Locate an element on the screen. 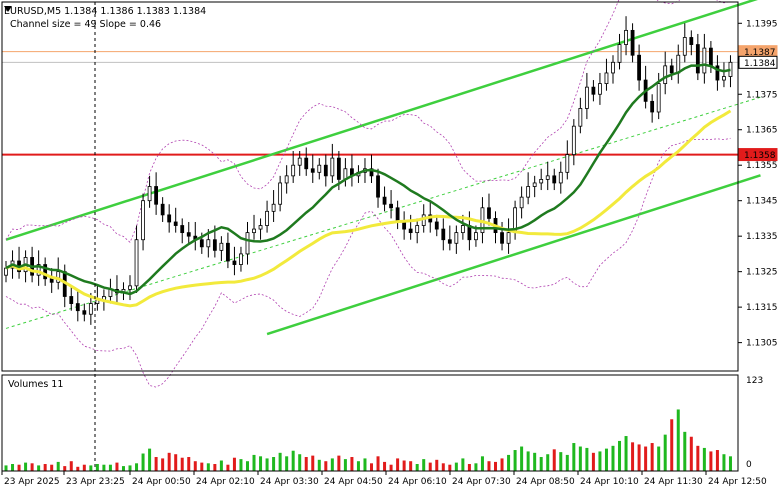  time-tick-label: 24 Apr 06:10 is located at coordinates (417, 482).